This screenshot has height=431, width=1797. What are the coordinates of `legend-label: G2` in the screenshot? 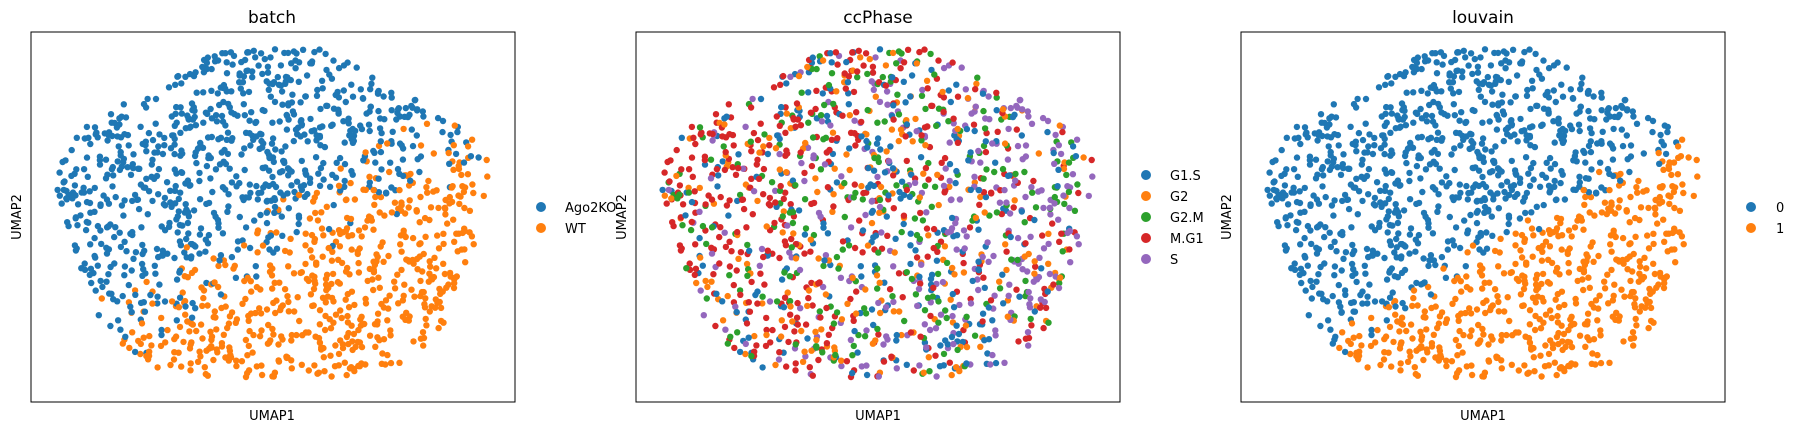 It's located at (1179, 197).